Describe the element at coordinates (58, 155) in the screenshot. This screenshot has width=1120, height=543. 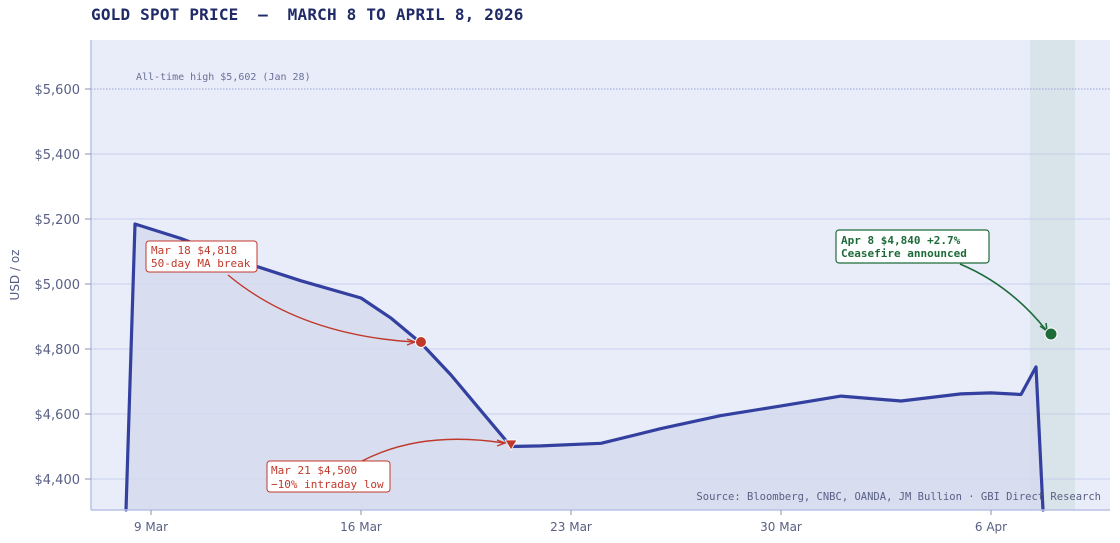
I see `y-tick-label: $5,400` at that location.